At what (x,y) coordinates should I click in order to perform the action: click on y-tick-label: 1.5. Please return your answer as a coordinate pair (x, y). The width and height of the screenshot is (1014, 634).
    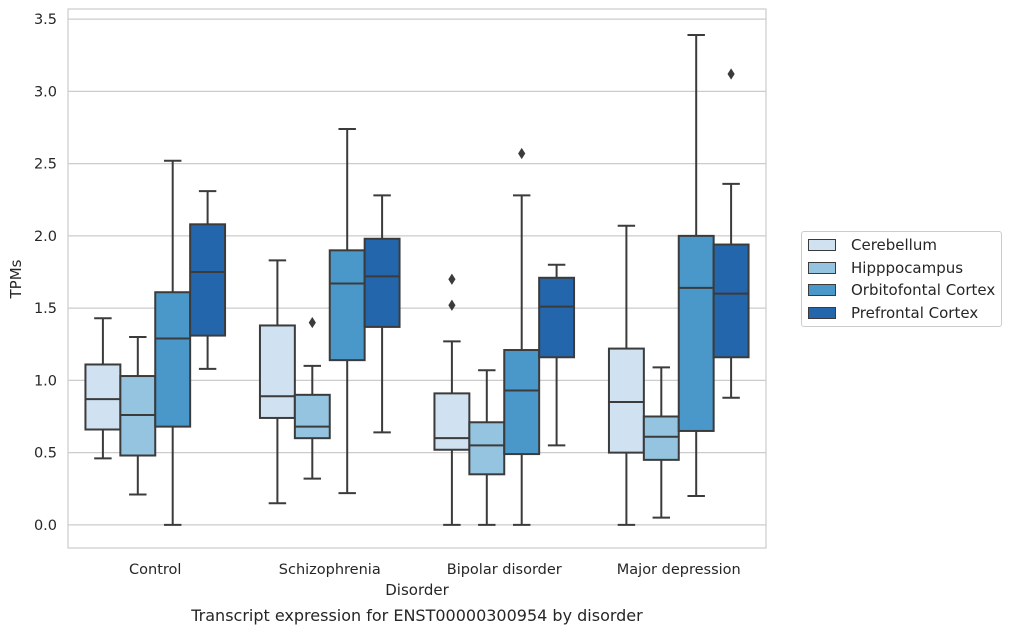
    Looking at the image, I should click on (45, 309).